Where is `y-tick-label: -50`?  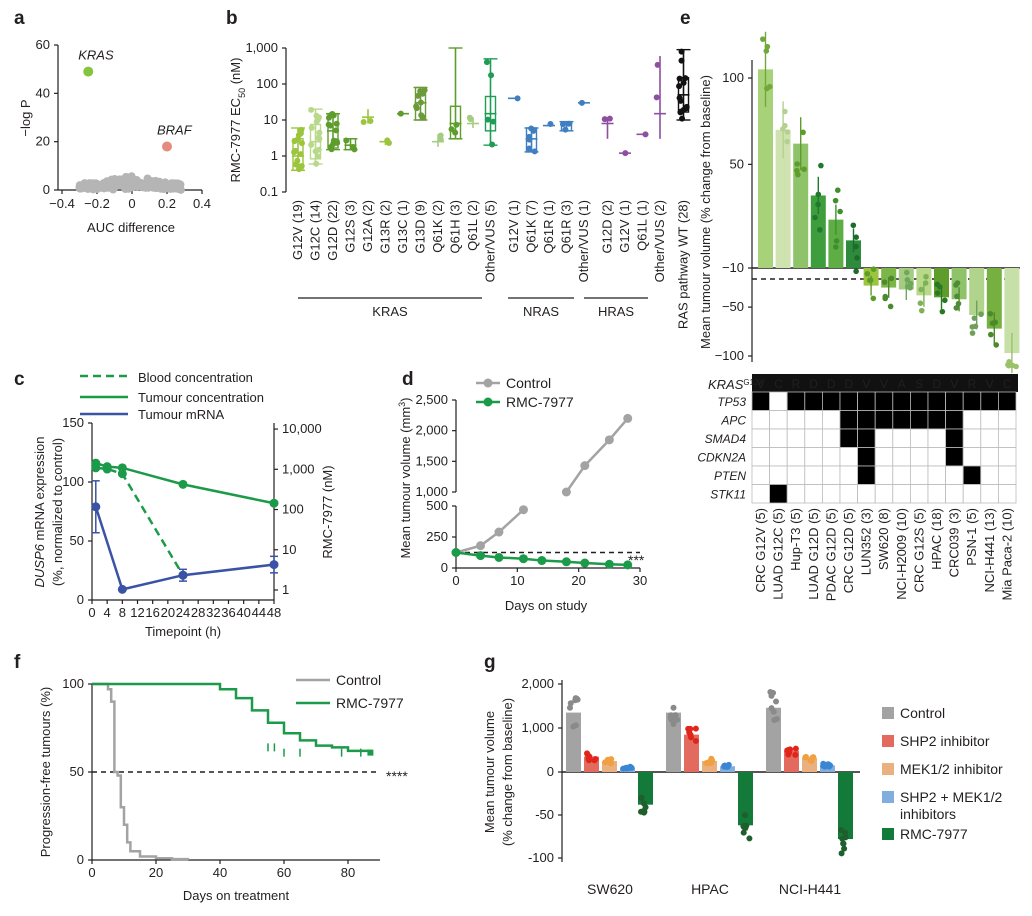 y-tick-label: -50 is located at coordinates (544, 814).